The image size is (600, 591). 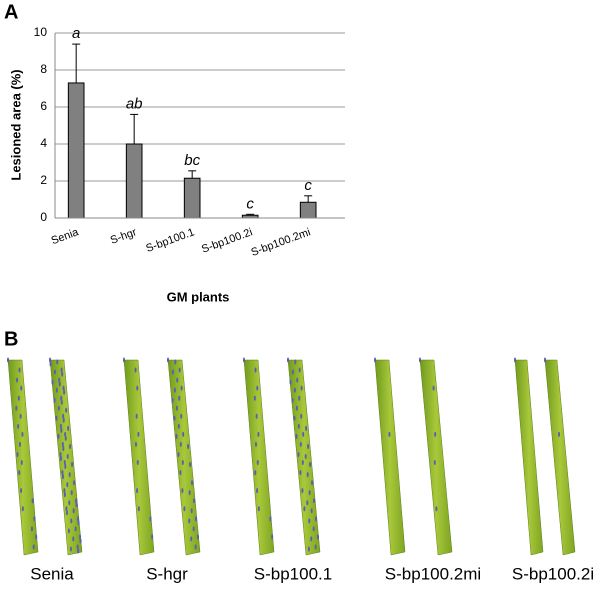 I want to click on panel-label: B, so click(x=11, y=339).